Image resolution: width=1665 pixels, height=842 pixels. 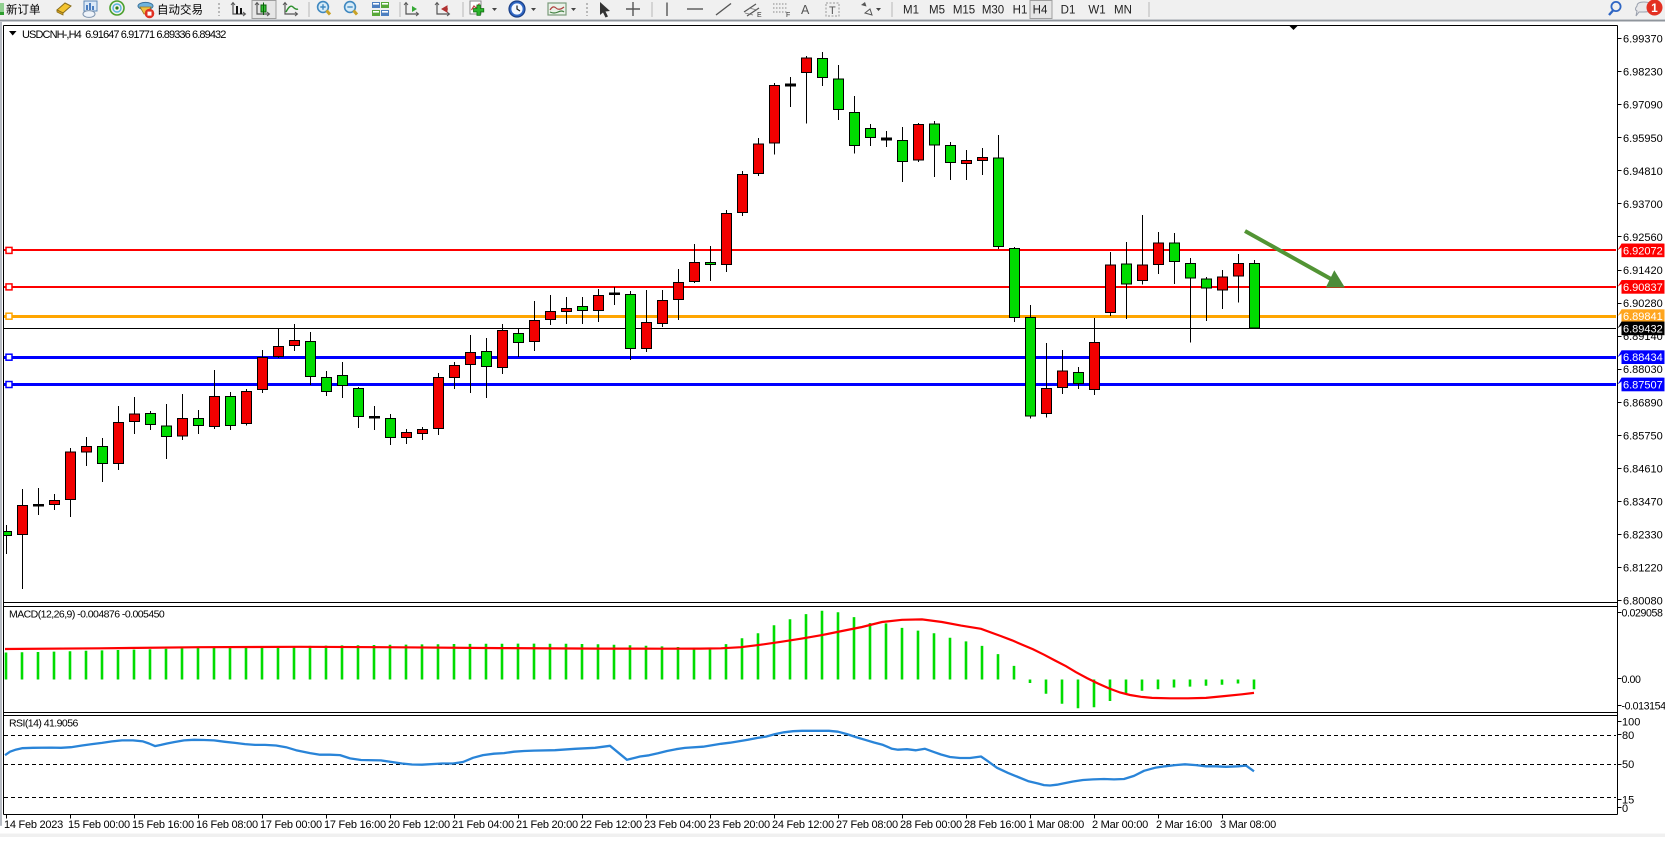 What do you see at coordinates (993, 11) in the screenshot?
I see `svg-text: M30` at bounding box center [993, 11].